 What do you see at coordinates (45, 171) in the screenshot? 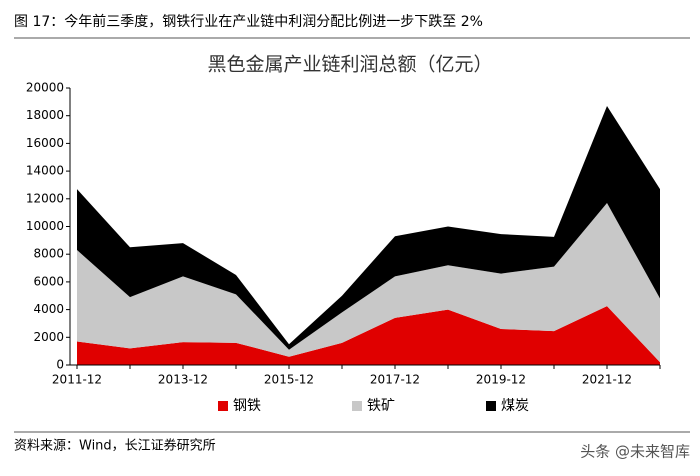
I see `y-tick-label: 14000` at bounding box center [45, 171].